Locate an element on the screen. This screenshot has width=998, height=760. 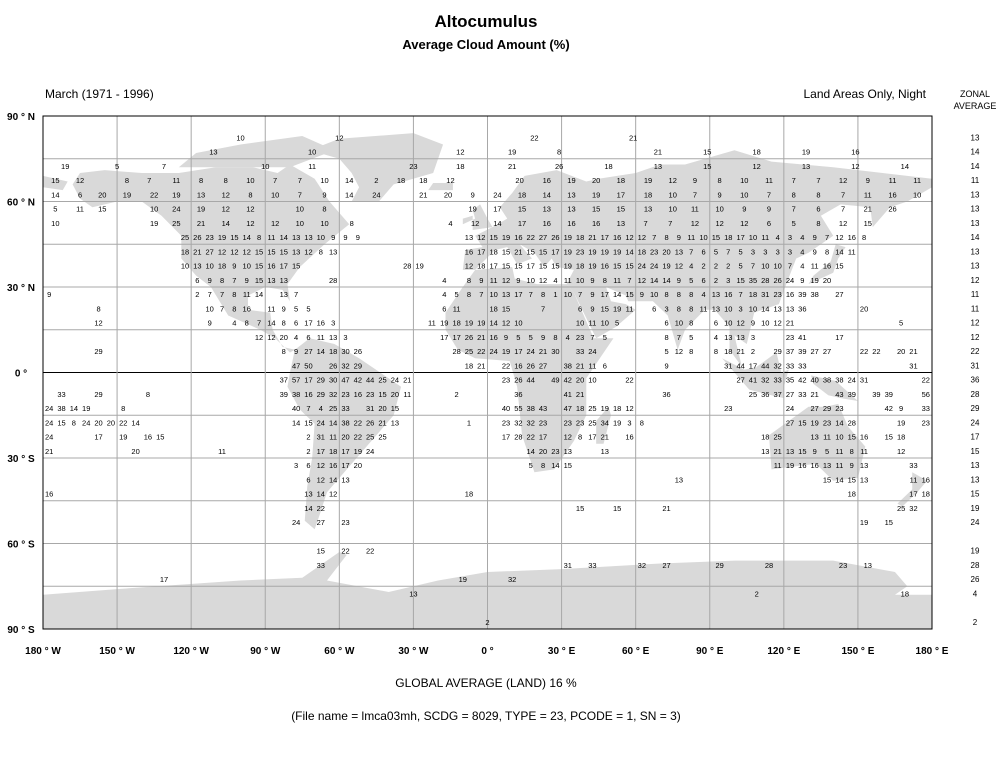
longitude-label: 180 ° W is located at coordinates (43, 651).